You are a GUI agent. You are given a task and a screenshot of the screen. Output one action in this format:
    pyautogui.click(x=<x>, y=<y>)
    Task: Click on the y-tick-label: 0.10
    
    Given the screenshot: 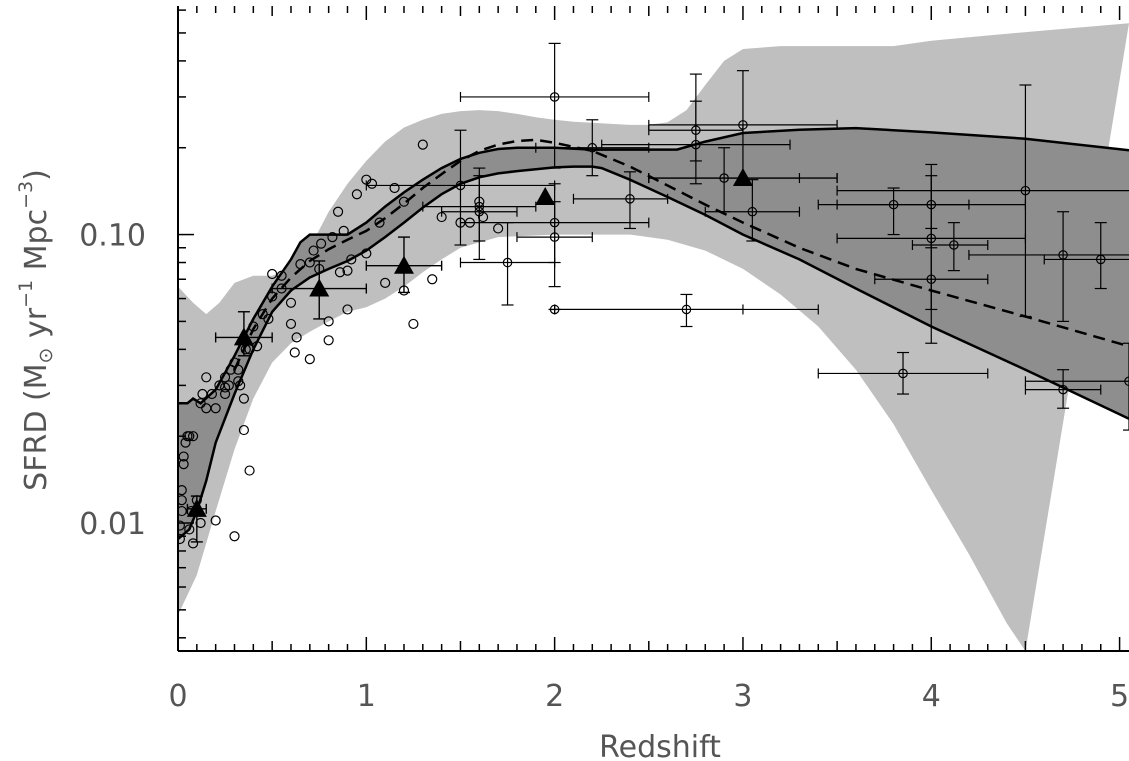 What is the action you would take?
    pyautogui.click(x=112, y=236)
    